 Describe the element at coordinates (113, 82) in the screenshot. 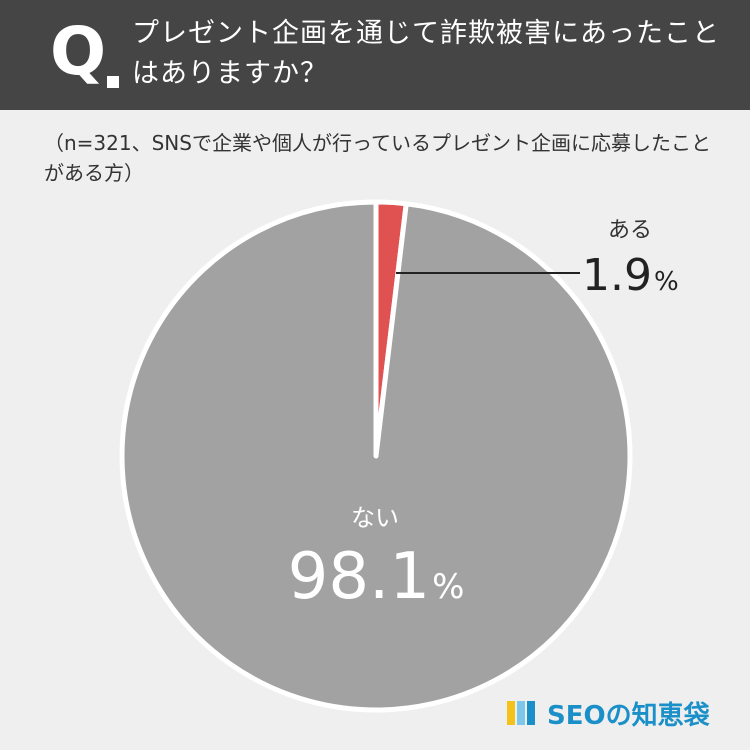

I see `question-mark-dot` at that location.